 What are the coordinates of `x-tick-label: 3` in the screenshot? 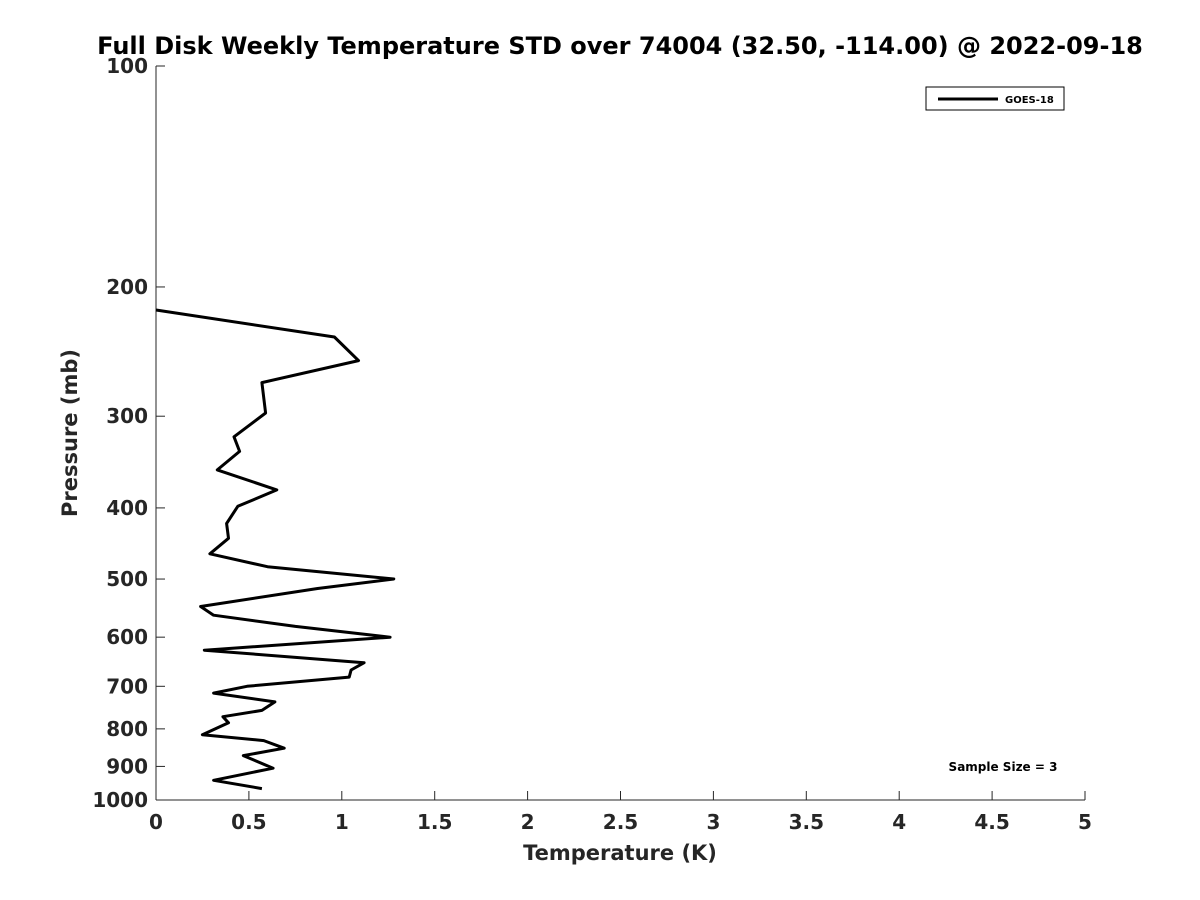 It's located at (713, 822).